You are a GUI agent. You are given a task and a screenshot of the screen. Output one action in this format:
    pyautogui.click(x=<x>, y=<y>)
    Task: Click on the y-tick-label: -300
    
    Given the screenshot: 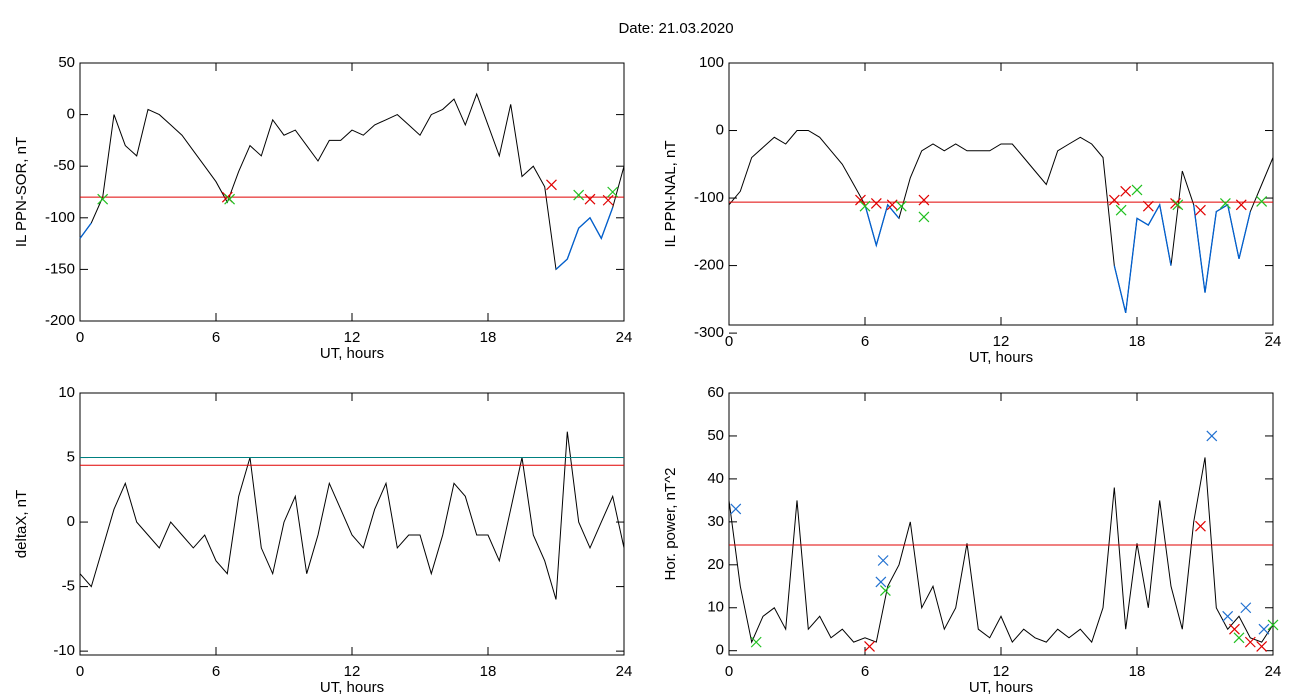 What is the action you would take?
    pyautogui.click(x=709, y=332)
    